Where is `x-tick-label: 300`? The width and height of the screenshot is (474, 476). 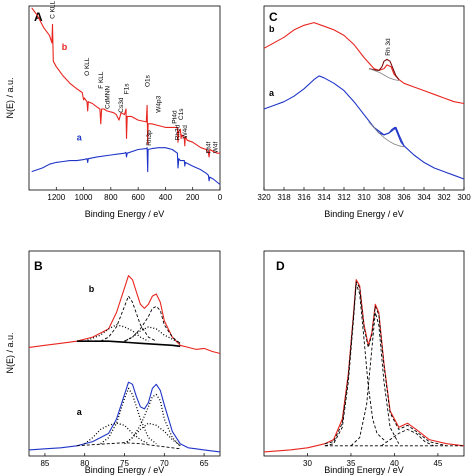
x-tick-label: 300 is located at coordinates (464, 197).